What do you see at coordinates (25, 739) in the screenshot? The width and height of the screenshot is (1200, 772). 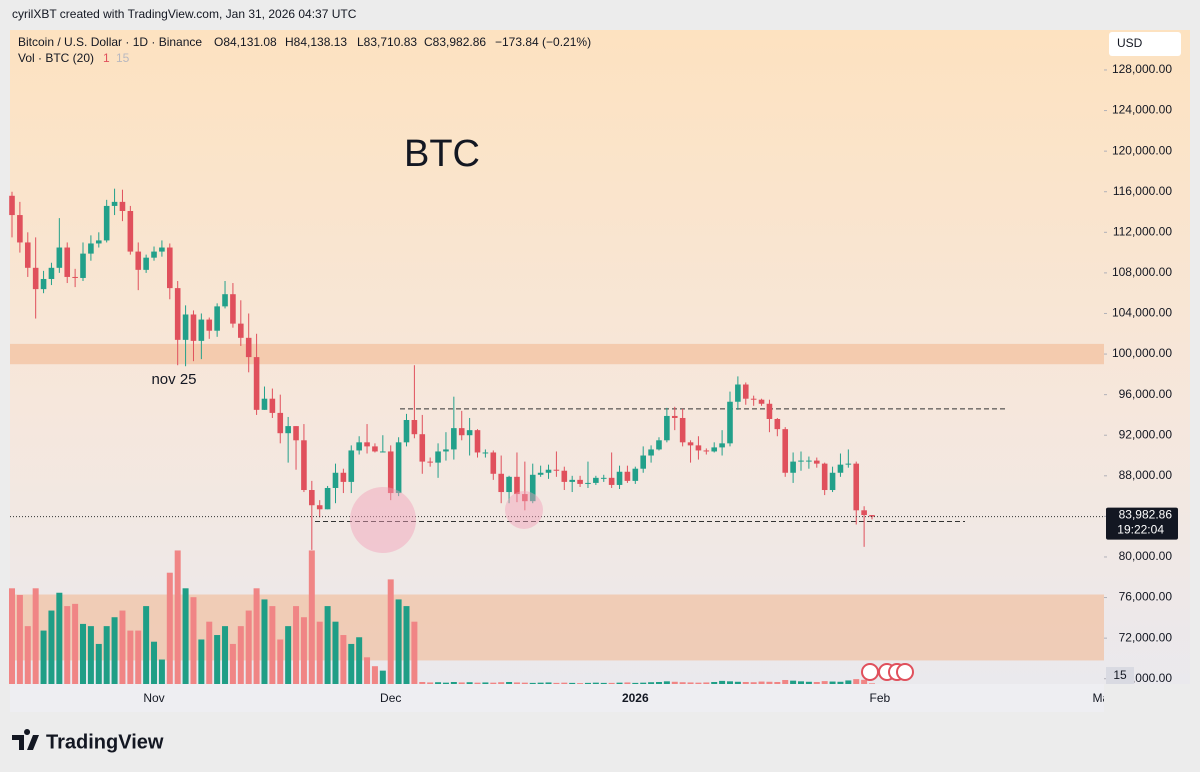 I see `logo-mark` at bounding box center [25, 739].